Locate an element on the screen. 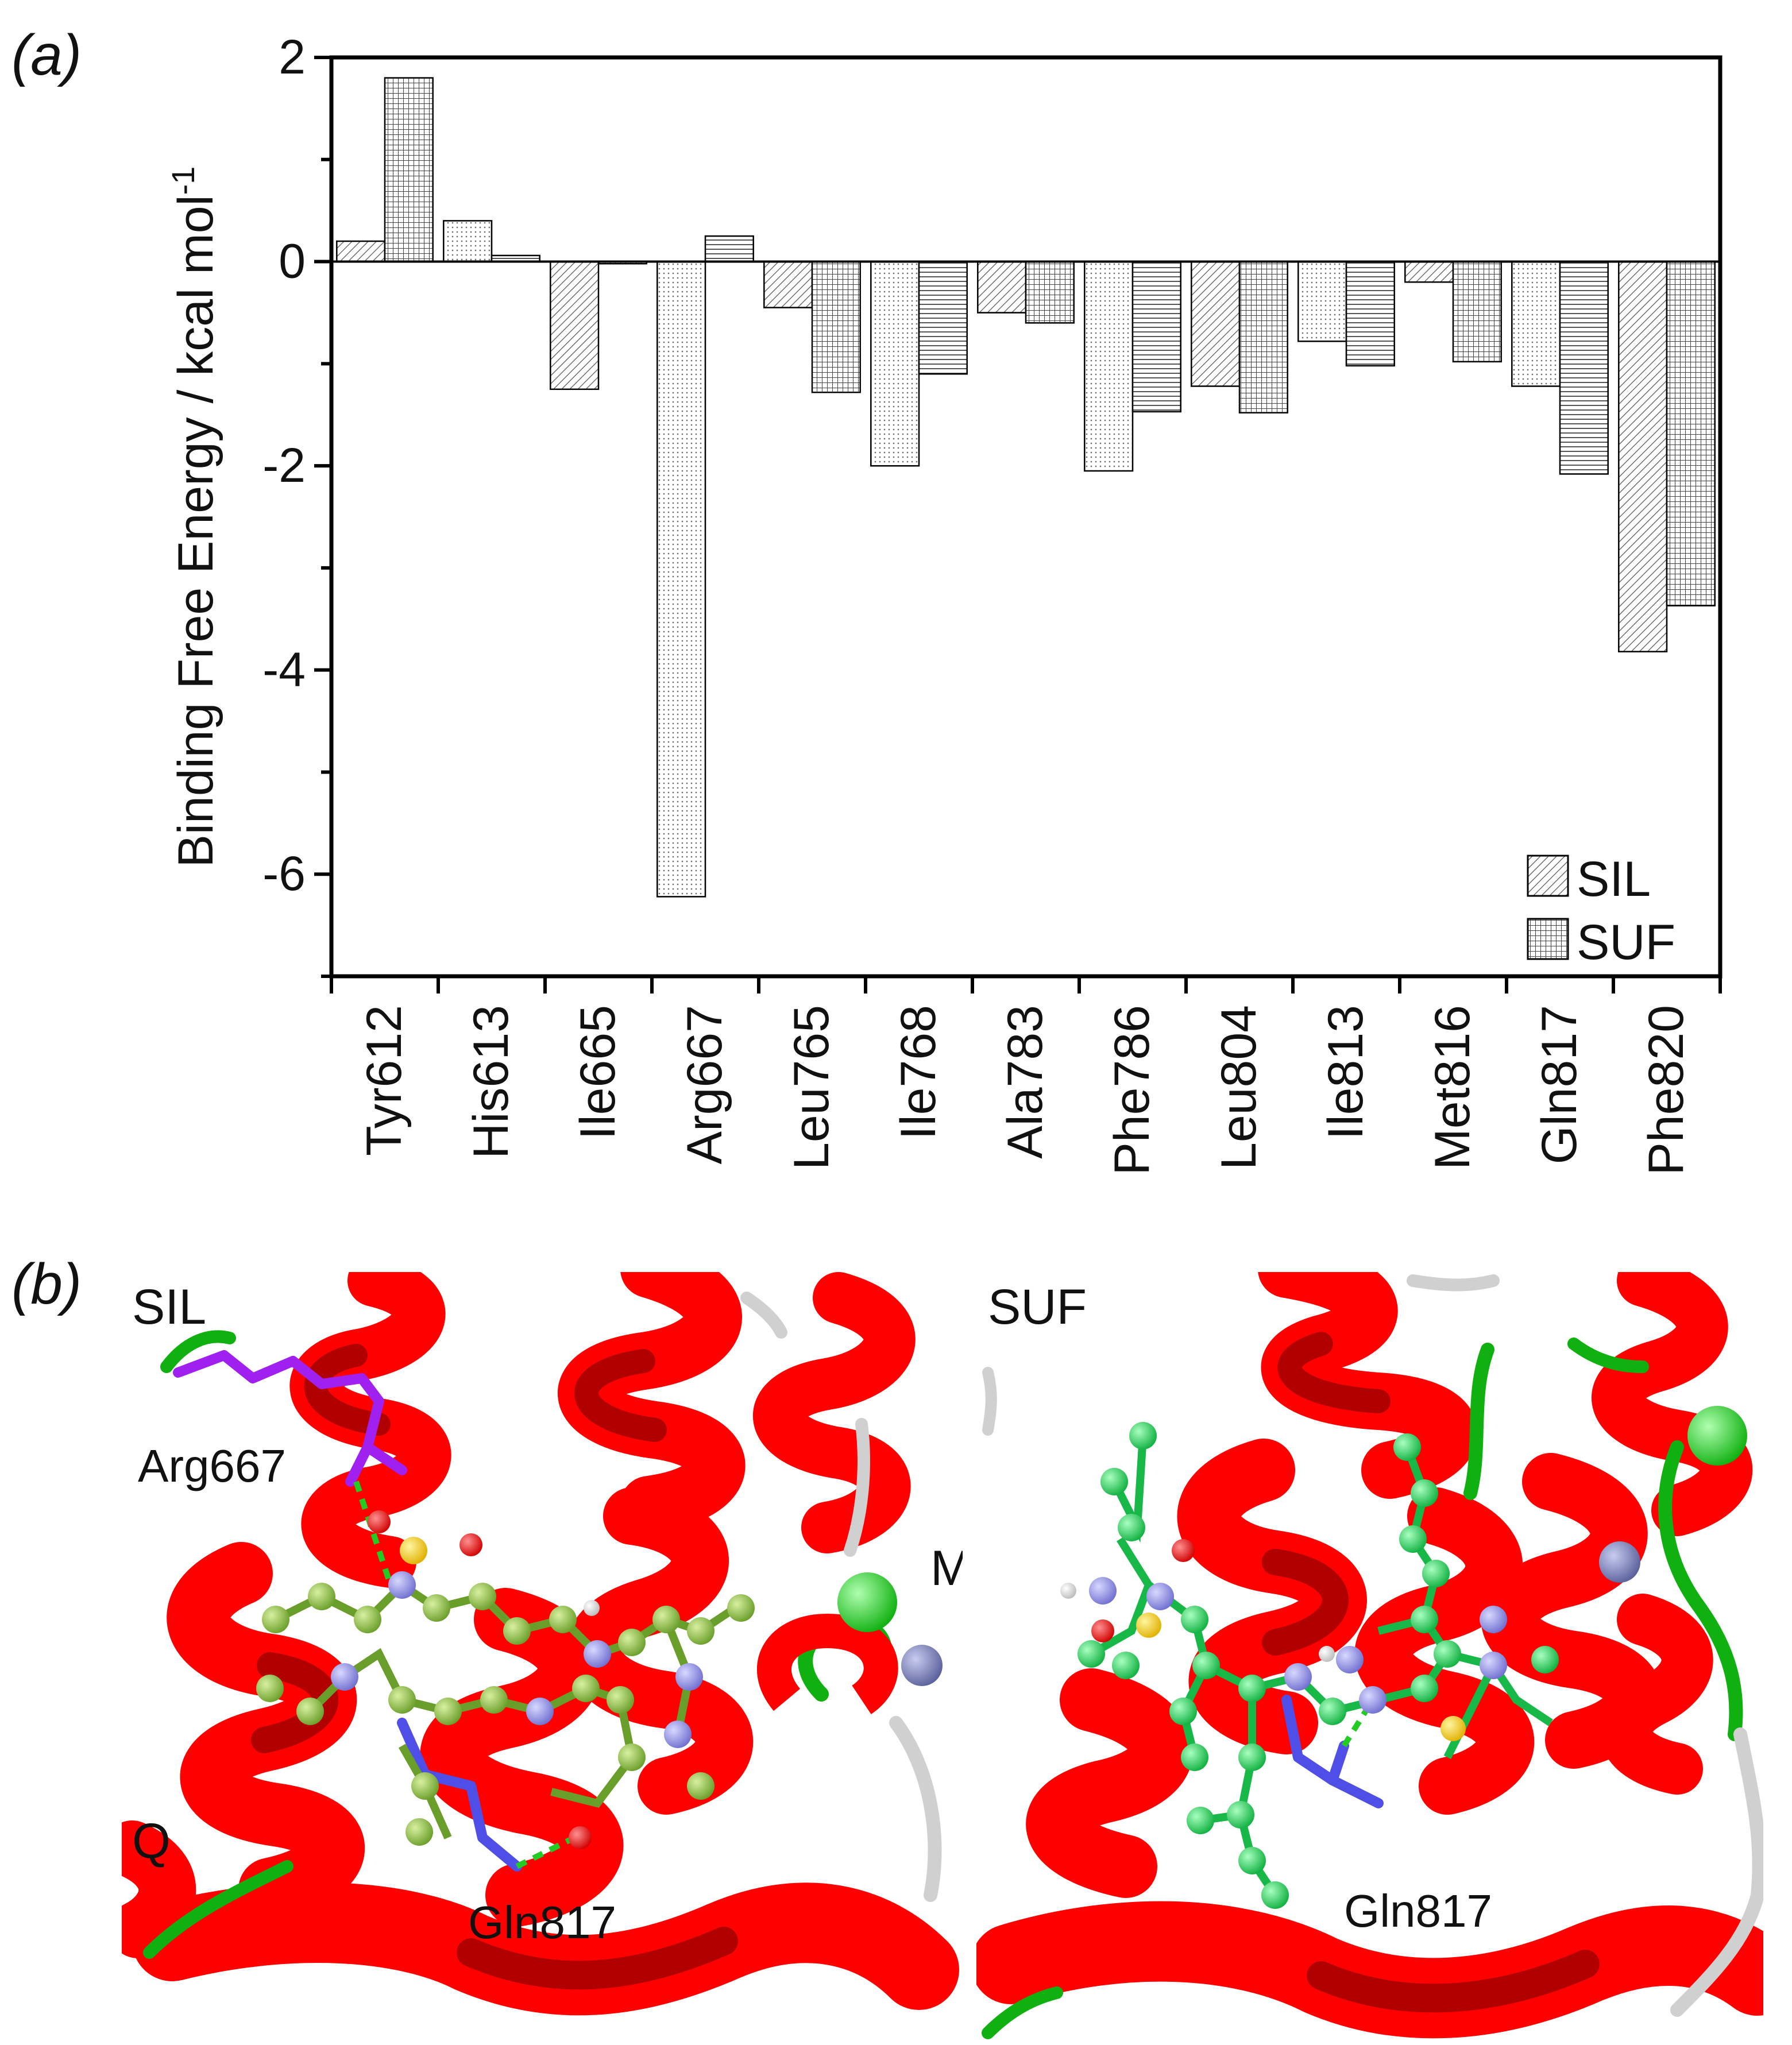 Image resolution: width=1792 pixels, height=2045 pixels. x-tick-label-leu804: Leu804 is located at coordinates (1238, 1087).